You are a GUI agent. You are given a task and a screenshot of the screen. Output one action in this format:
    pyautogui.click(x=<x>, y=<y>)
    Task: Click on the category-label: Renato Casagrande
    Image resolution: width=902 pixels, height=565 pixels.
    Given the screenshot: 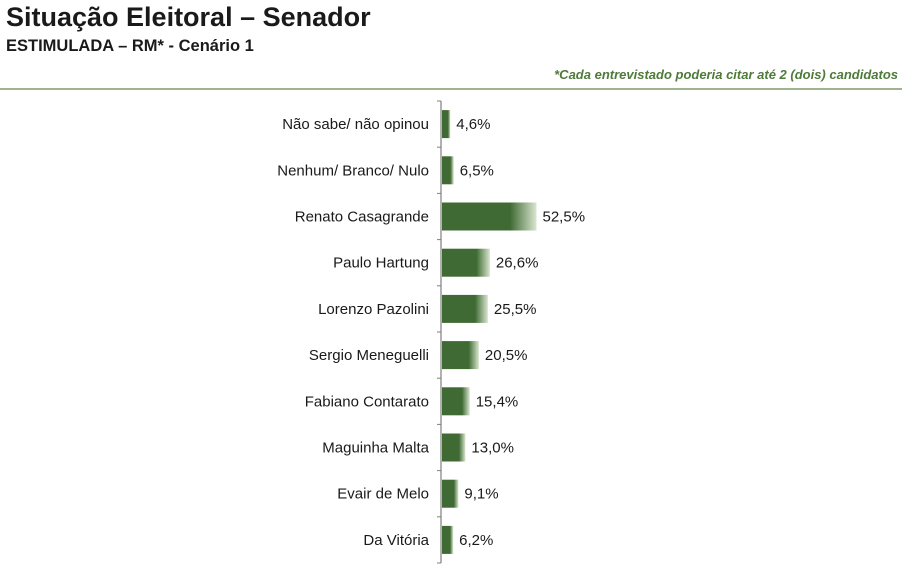 What is the action you would take?
    pyautogui.click(x=362, y=217)
    